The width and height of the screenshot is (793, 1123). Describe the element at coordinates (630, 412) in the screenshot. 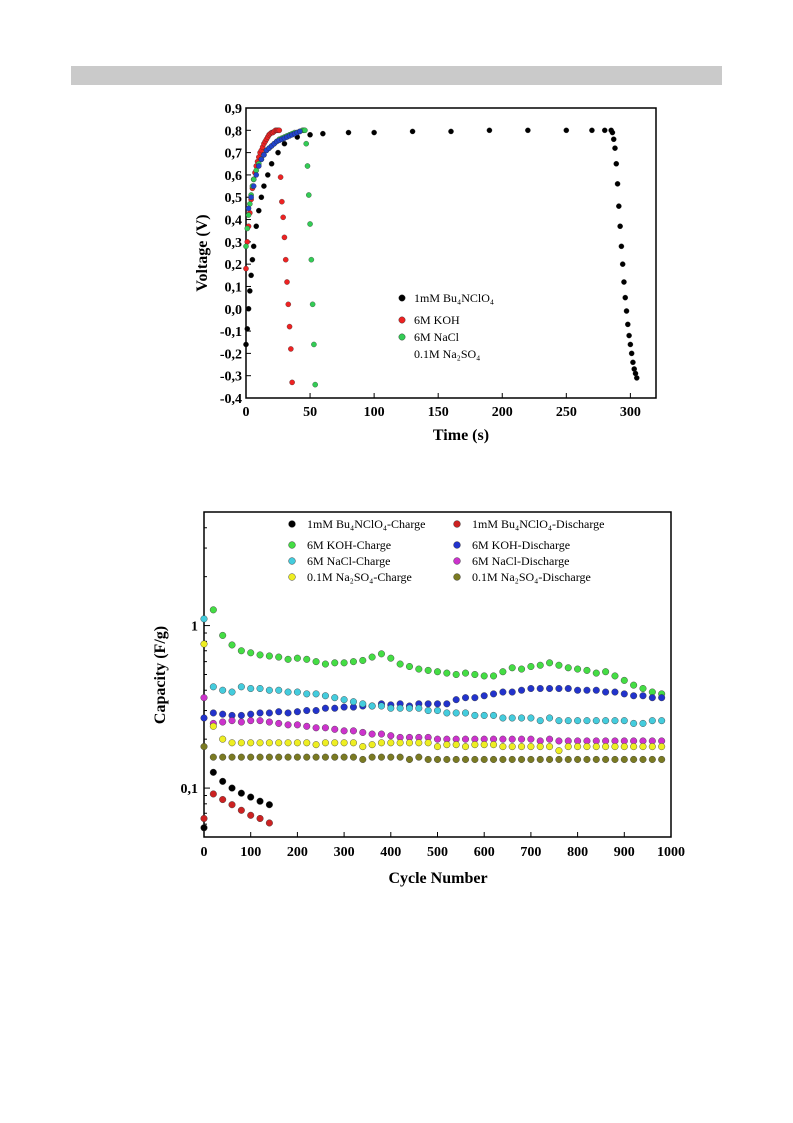

I see `chart1-x-tick-label: 300` at that location.